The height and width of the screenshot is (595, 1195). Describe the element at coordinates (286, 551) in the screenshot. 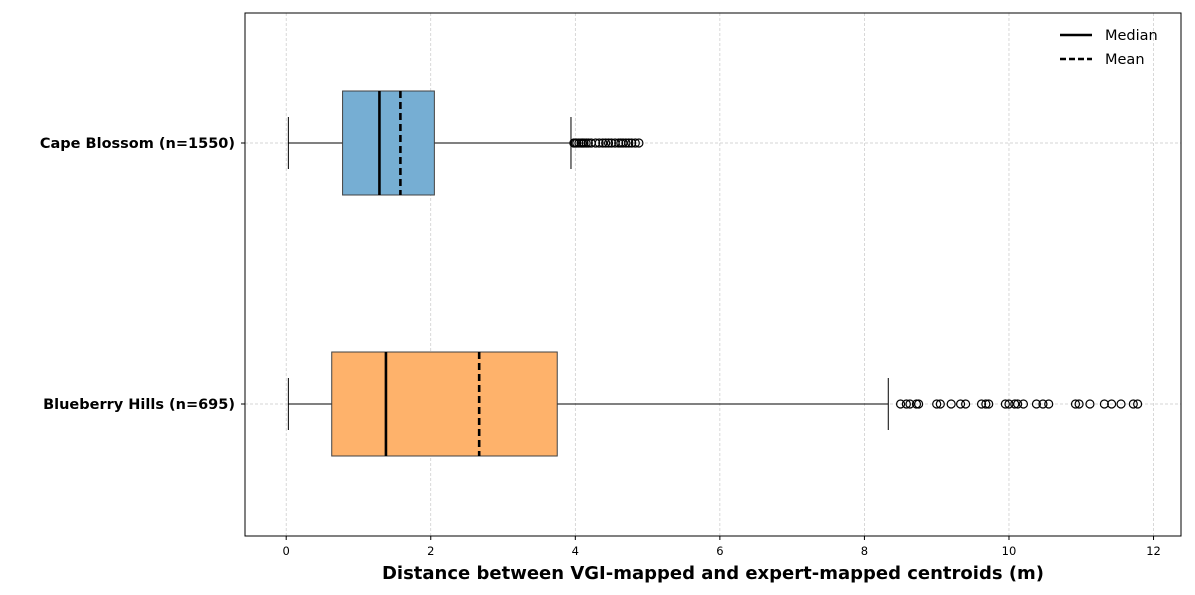

I see `x-tick-label: 0` at that location.